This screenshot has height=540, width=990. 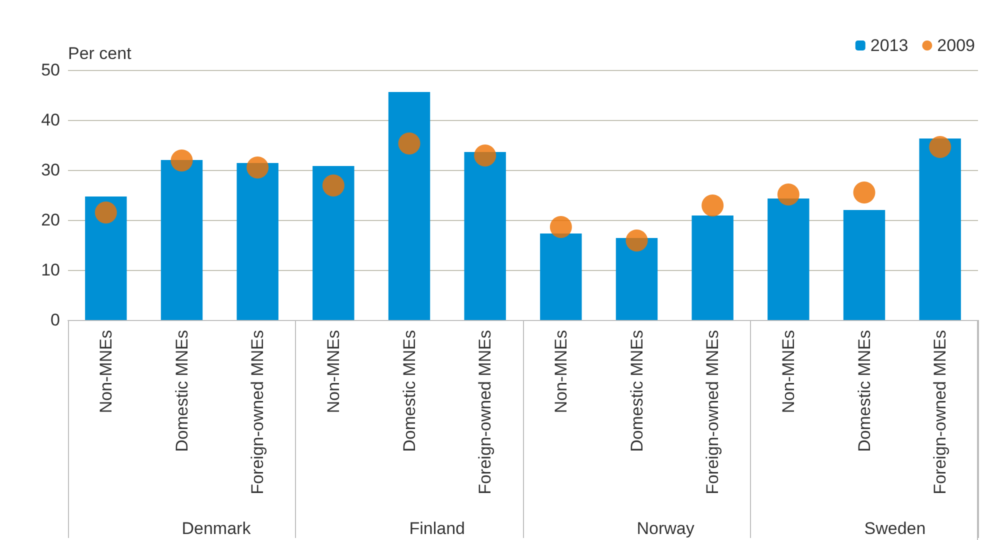 I want to click on y-tick-label: 10, so click(x=50, y=270).